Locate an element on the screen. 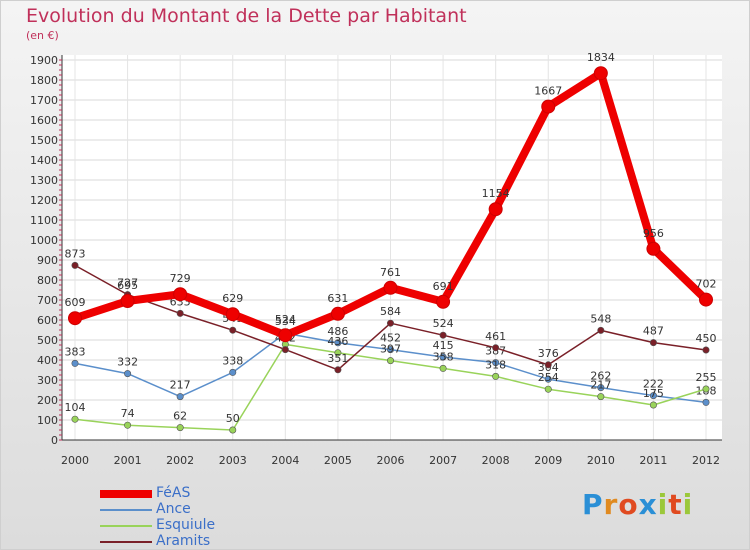 The width and height of the screenshot is (750, 550). data-label: 358 is located at coordinates (443, 356).